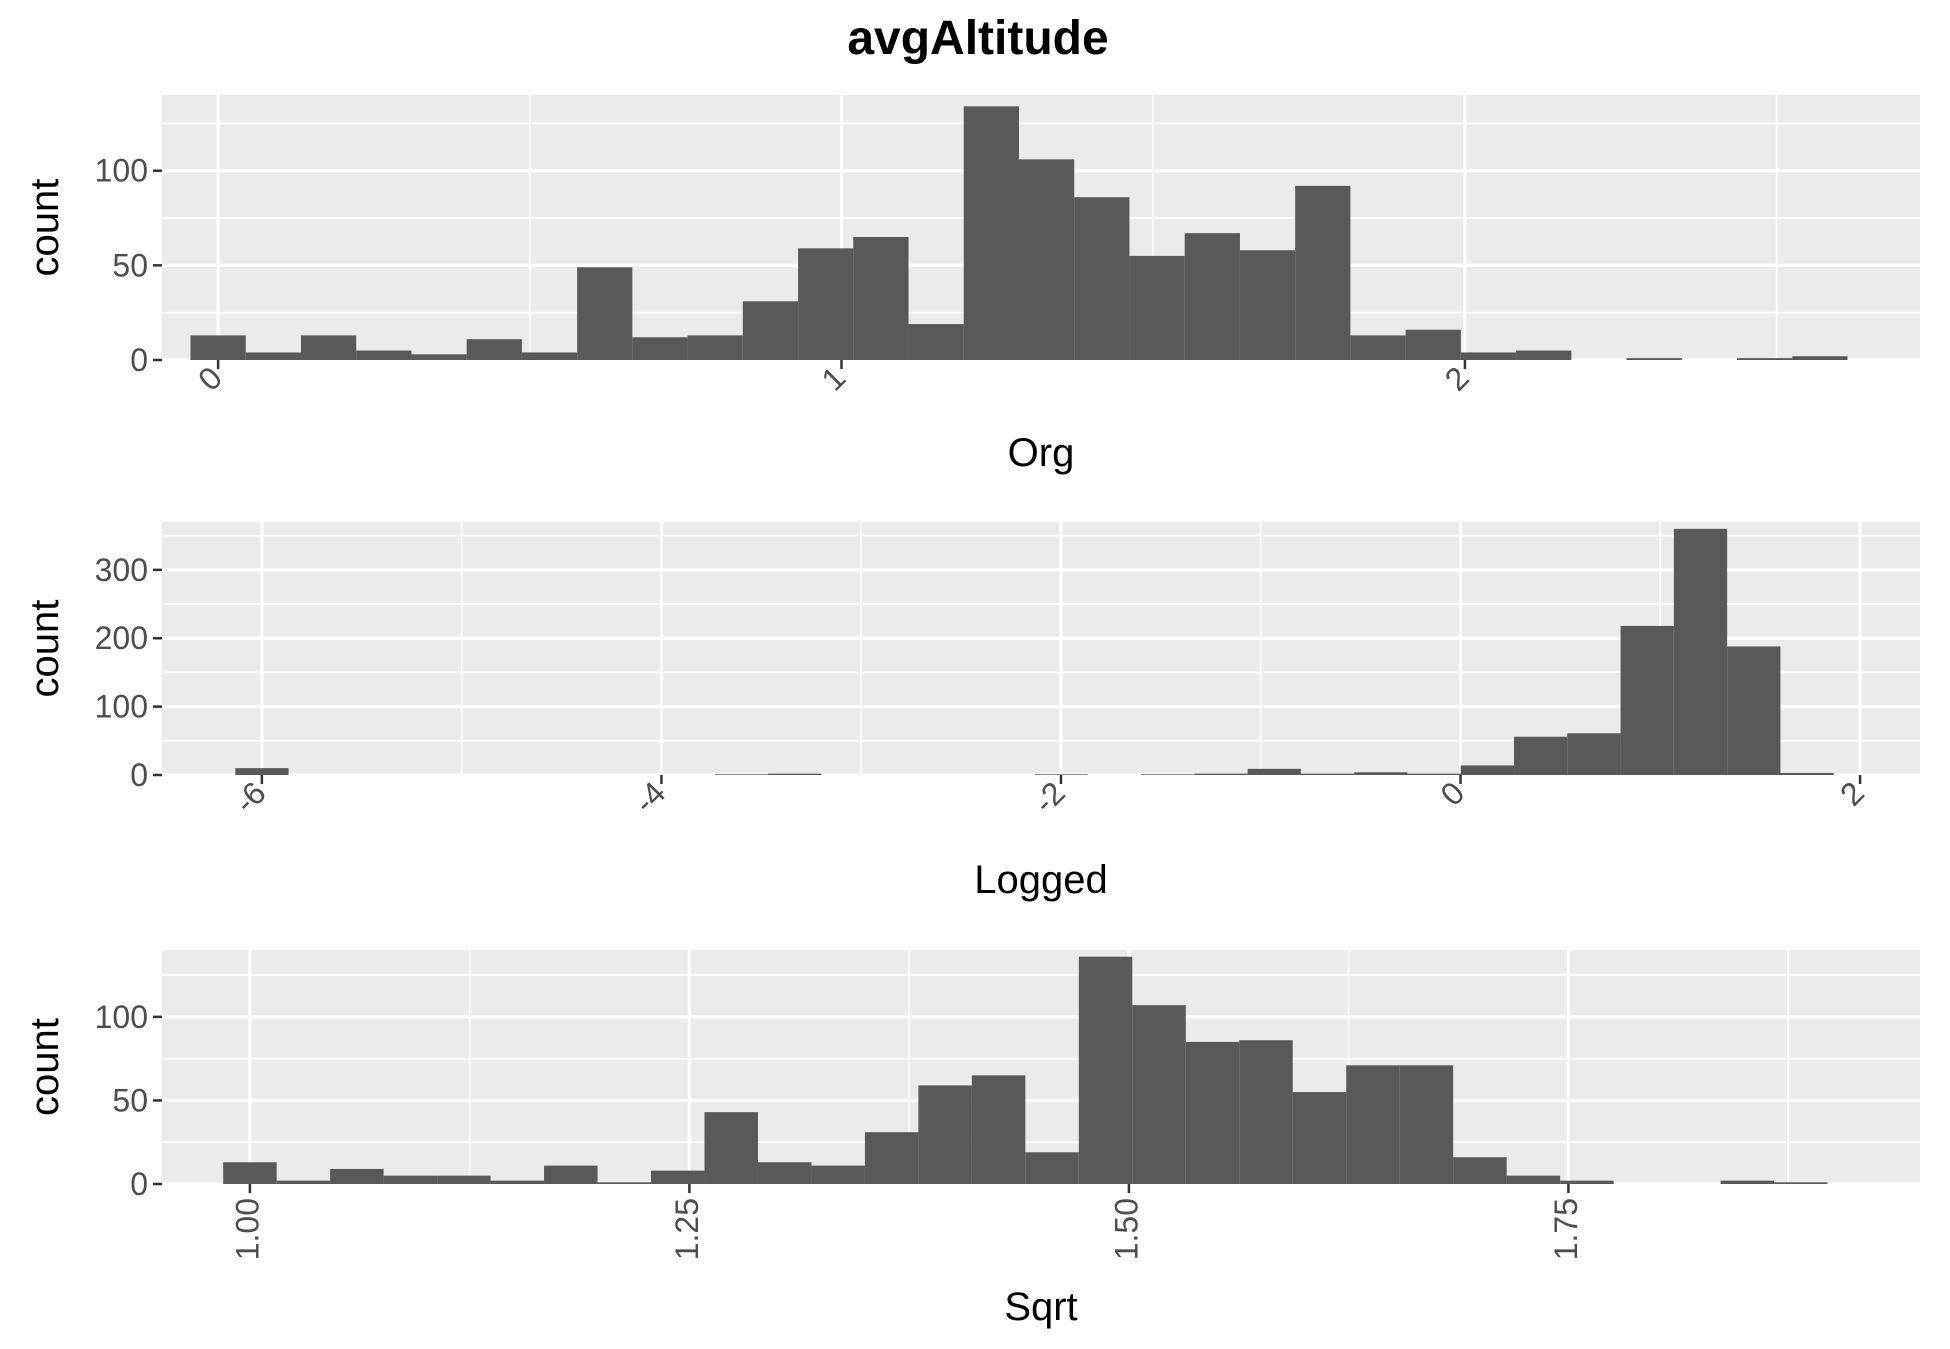 The width and height of the screenshot is (1950, 1349). I want to click on x-tick-label: 1.75, so click(1566, 1229).